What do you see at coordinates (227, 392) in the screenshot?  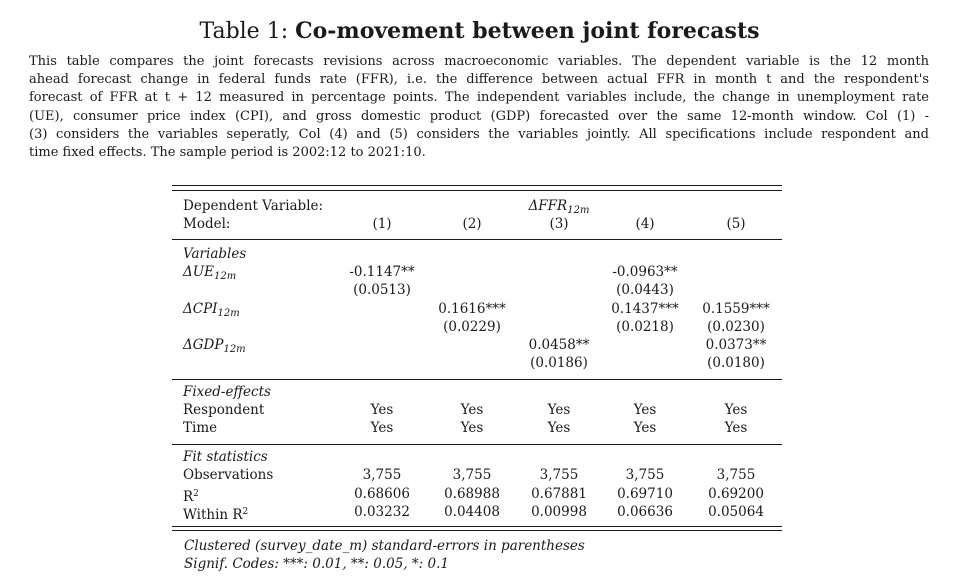 I see `fixed-effects-header: Fixed-effects` at bounding box center [227, 392].